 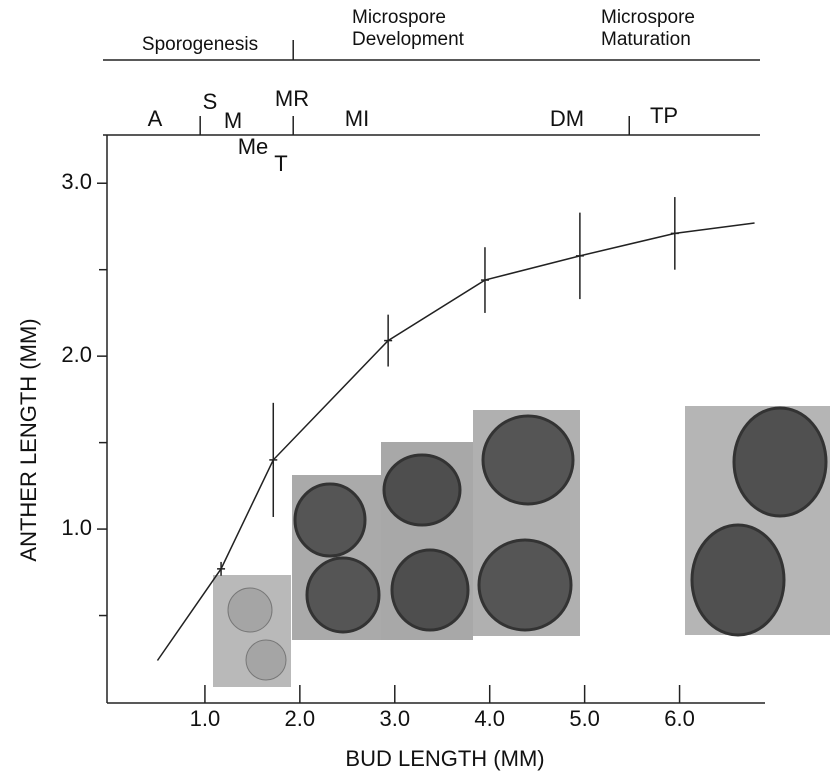 What do you see at coordinates (155, 118) in the screenshot?
I see `stage-label: A` at bounding box center [155, 118].